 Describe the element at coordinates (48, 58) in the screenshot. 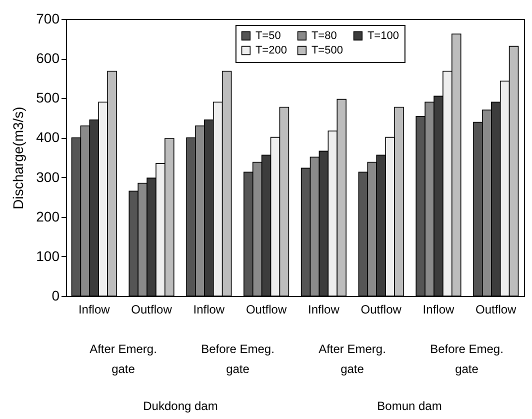

I see `y-tick-label: 600` at that location.